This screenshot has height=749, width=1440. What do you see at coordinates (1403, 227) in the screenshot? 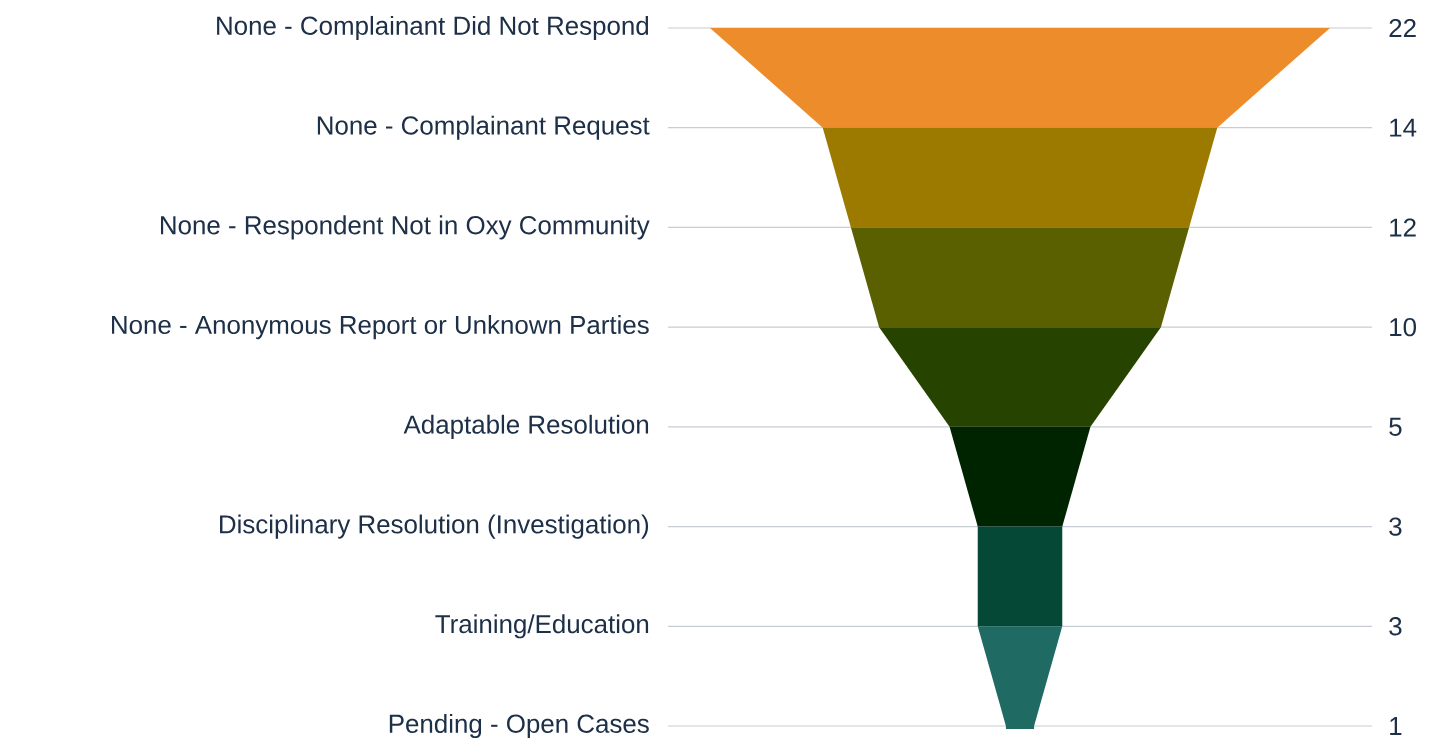
I see `data-label: 12` at bounding box center [1403, 227].